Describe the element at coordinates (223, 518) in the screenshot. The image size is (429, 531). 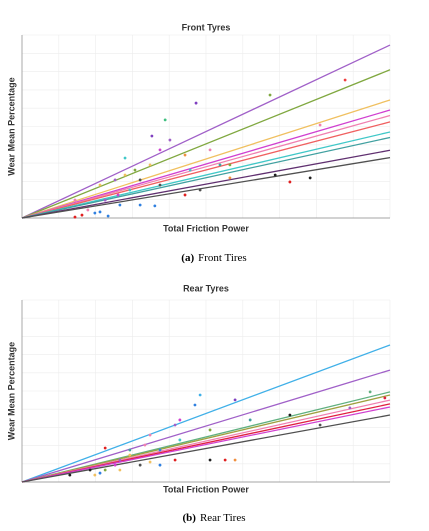
I see `caption-text: Rear Tires` at that location.